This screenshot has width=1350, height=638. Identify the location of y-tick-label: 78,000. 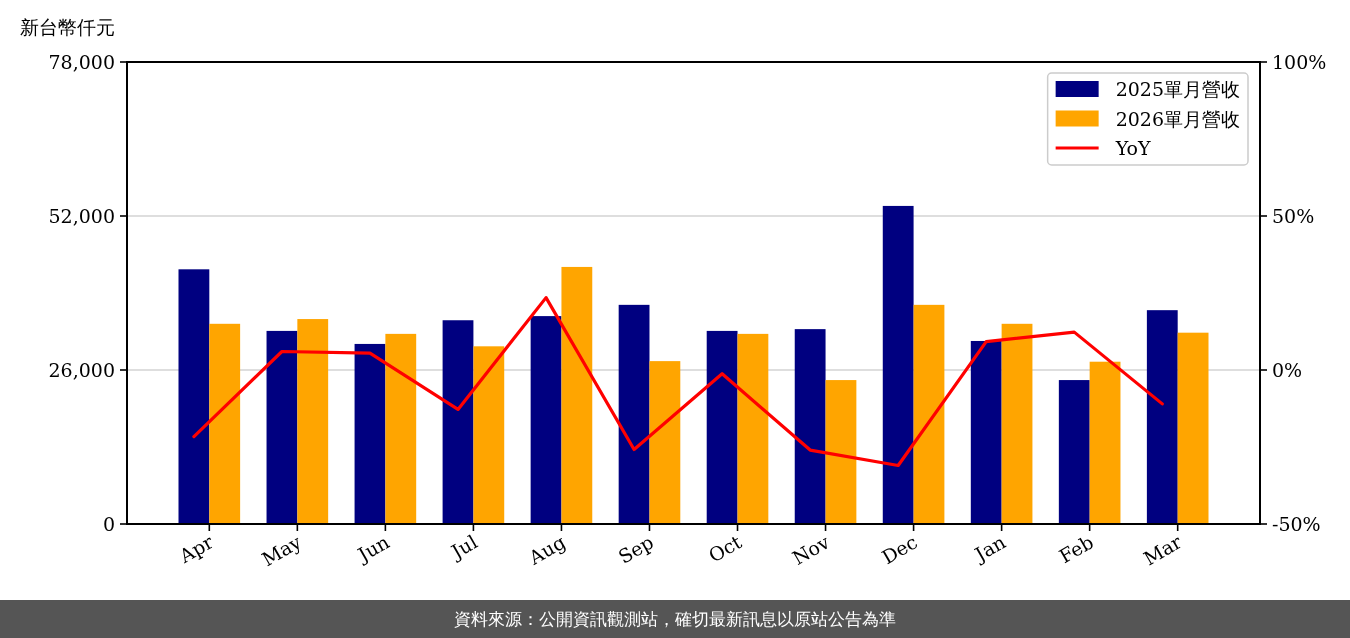
(81, 62).